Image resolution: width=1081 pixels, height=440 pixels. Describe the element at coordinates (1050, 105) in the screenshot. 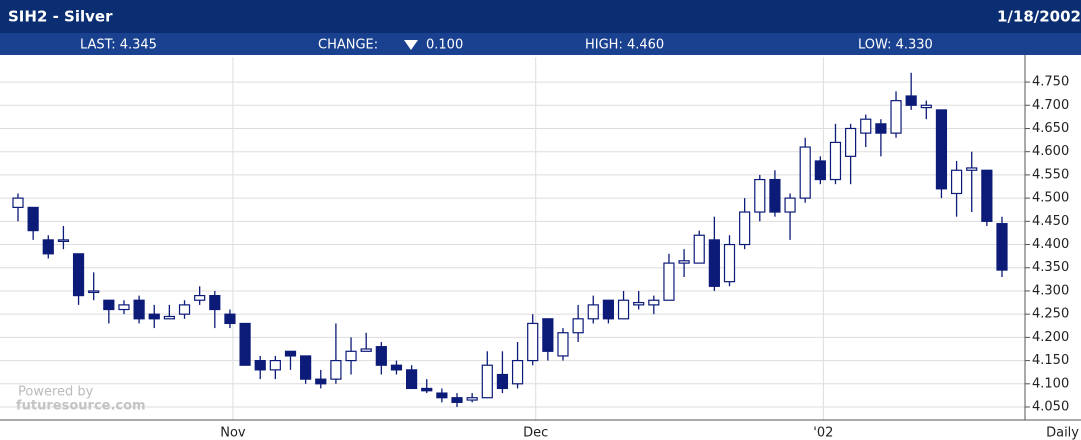

I see `y-tick-label: 4.700` at that location.